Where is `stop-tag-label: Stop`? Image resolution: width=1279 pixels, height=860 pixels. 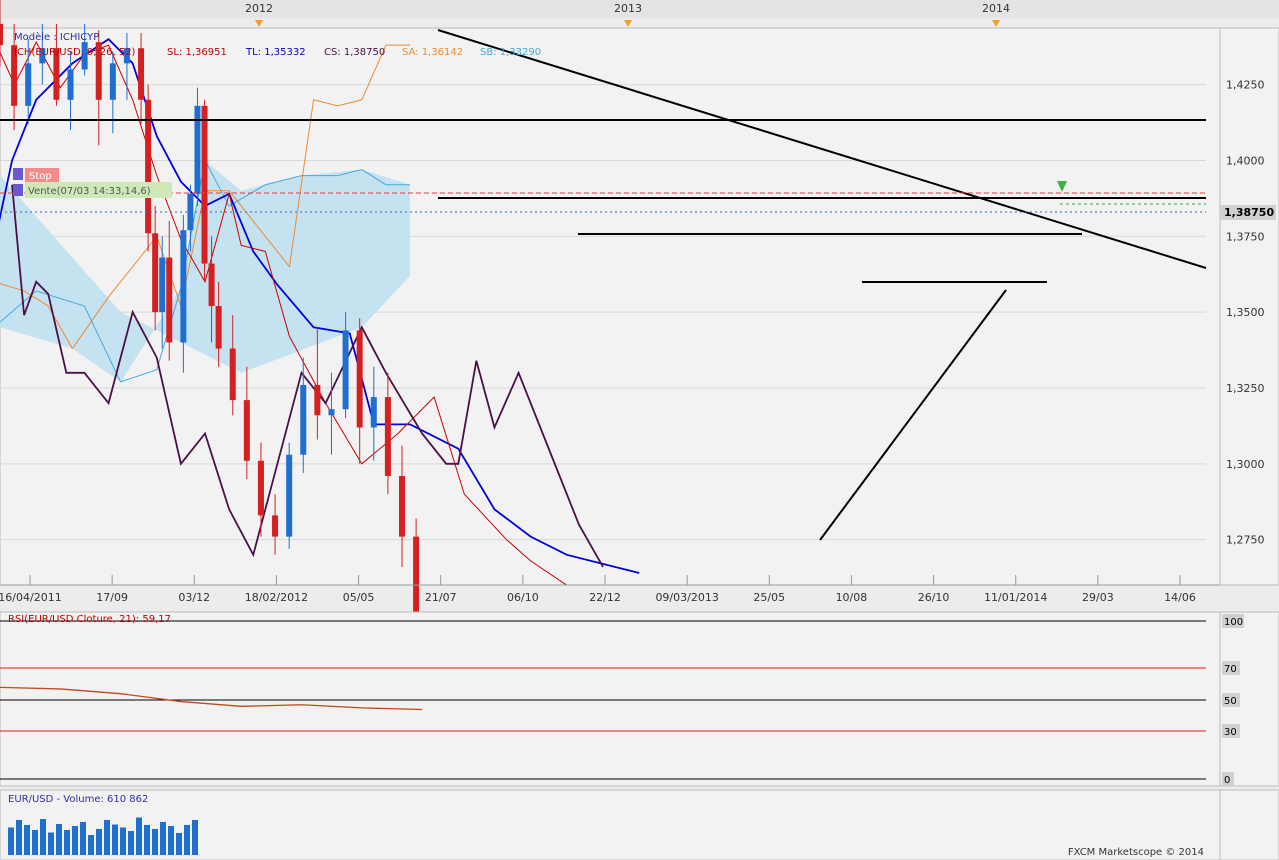 stop-tag-label: Stop is located at coordinates (40, 176).